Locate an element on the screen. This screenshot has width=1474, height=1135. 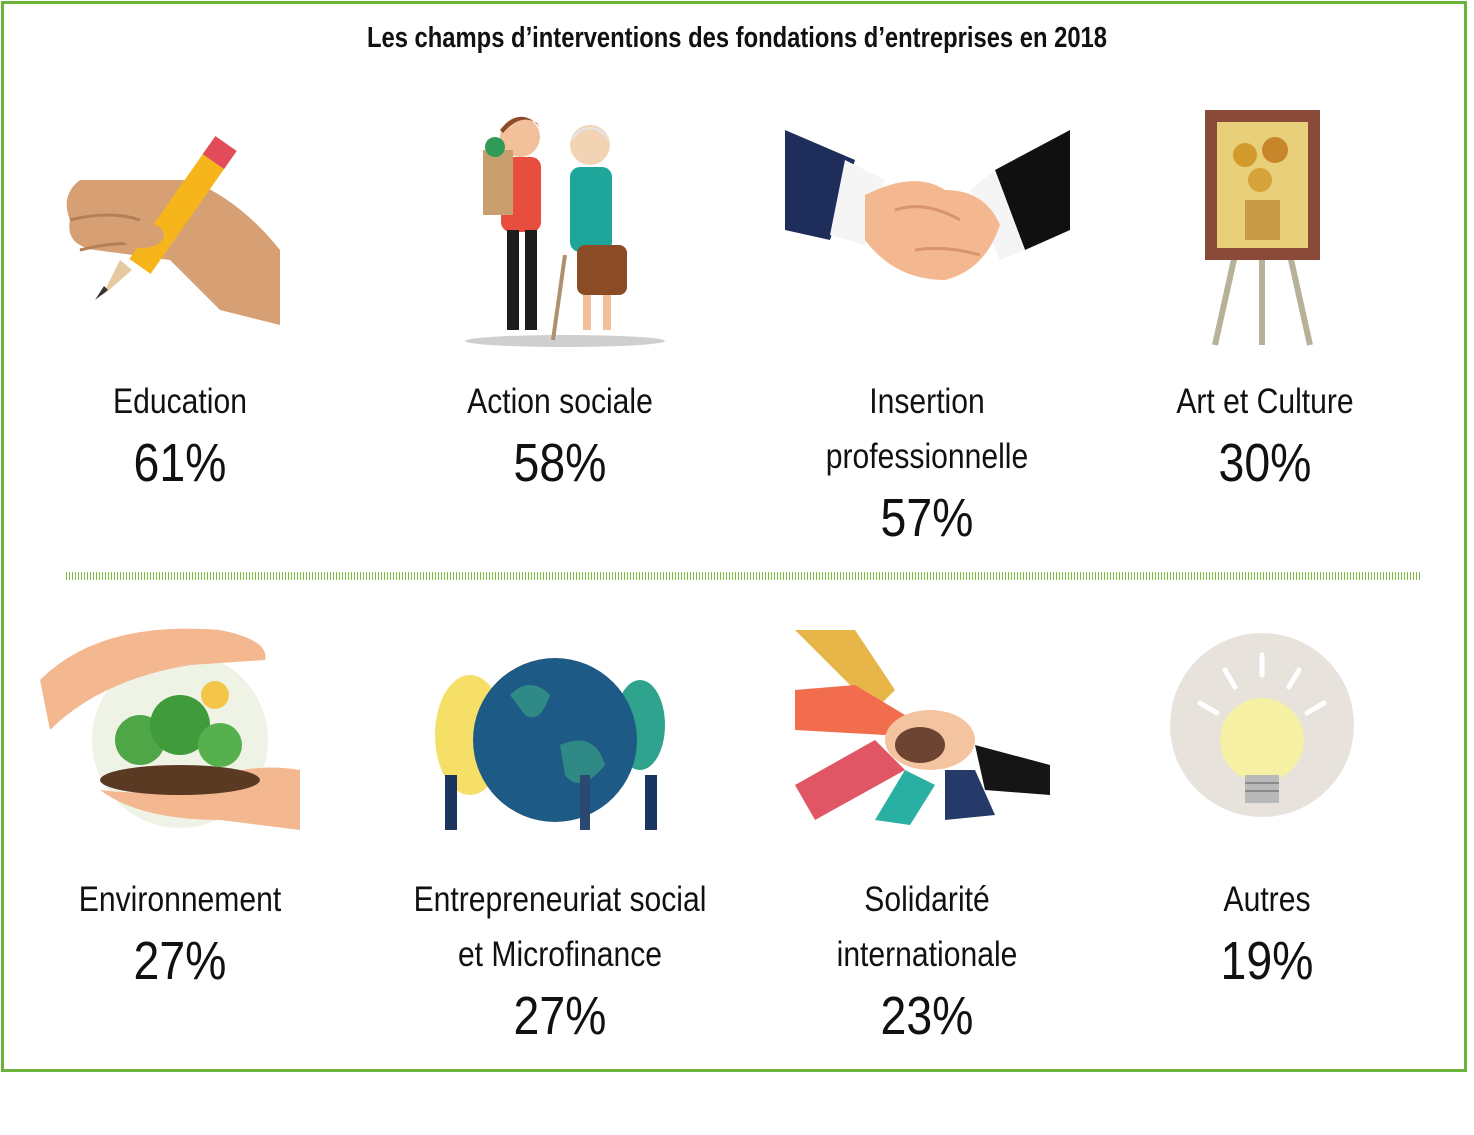
people-around-globe-icon is located at coordinates (550, 744).